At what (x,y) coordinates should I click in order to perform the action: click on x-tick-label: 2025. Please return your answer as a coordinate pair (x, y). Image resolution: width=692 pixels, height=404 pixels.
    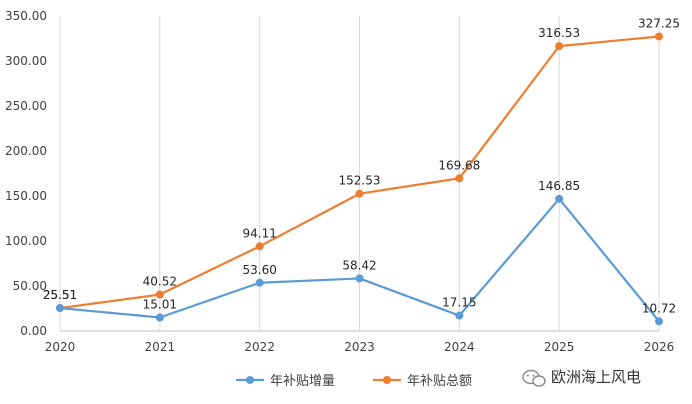
    Looking at the image, I should click on (559, 347).